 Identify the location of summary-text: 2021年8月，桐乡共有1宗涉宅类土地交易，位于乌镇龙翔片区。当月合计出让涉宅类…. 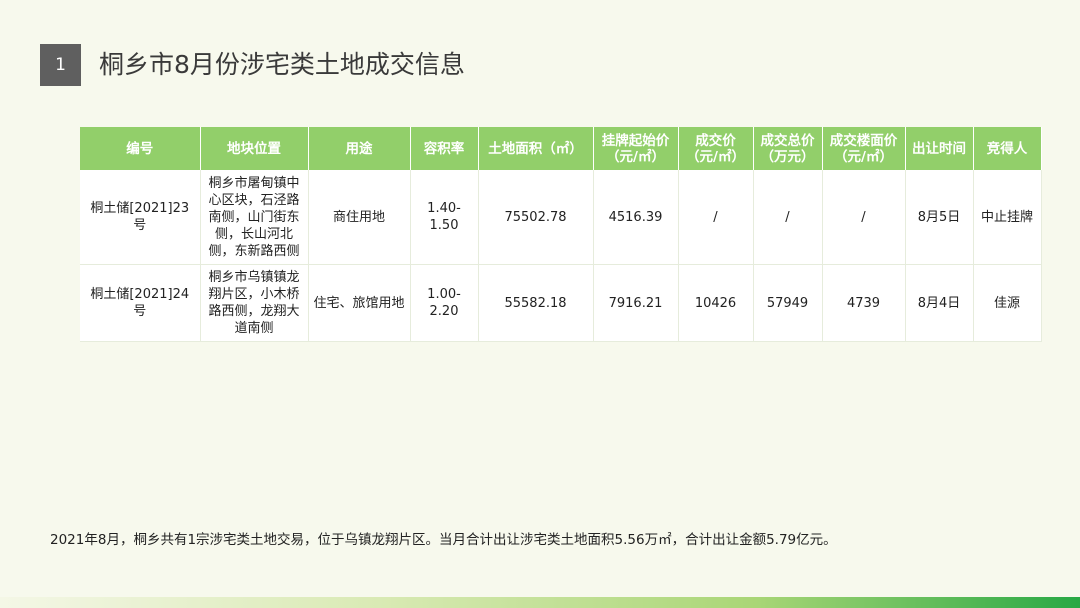
(443, 540).